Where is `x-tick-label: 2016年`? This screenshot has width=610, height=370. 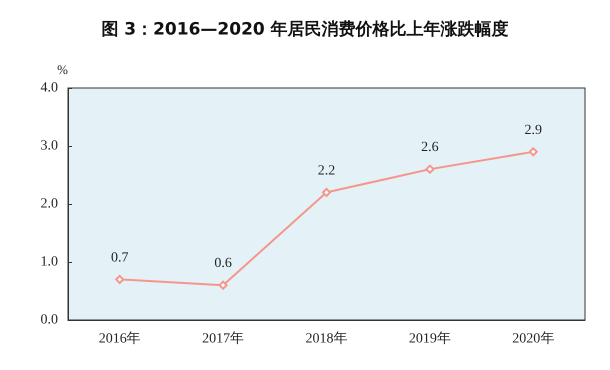
x-tick-label: 2016年 is located at coordinates (119, 338).